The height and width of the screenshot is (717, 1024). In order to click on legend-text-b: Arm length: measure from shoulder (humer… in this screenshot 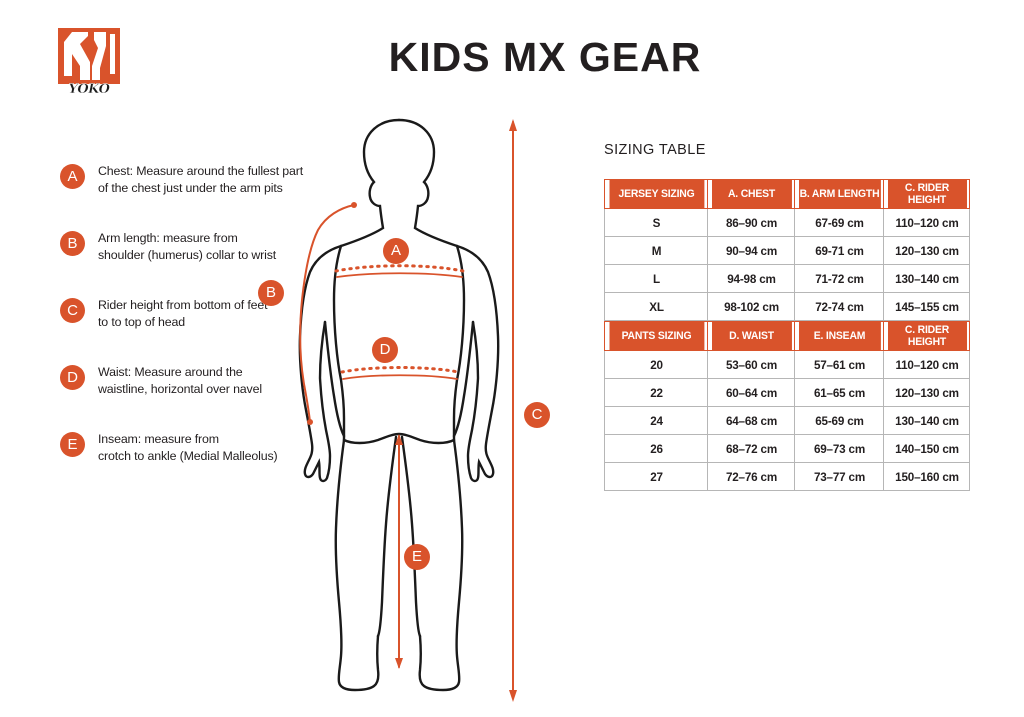, I will do `click(187, 246)`.